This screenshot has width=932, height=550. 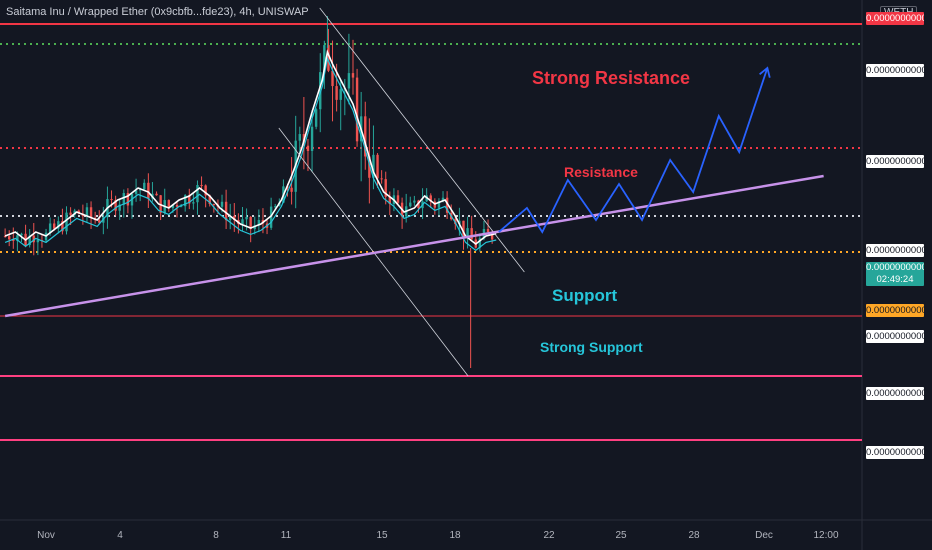 What do you see at coordinates (764, 535) in the screenshot?
I see `x-tick-label: Dec` at bounding box center [764, 535].